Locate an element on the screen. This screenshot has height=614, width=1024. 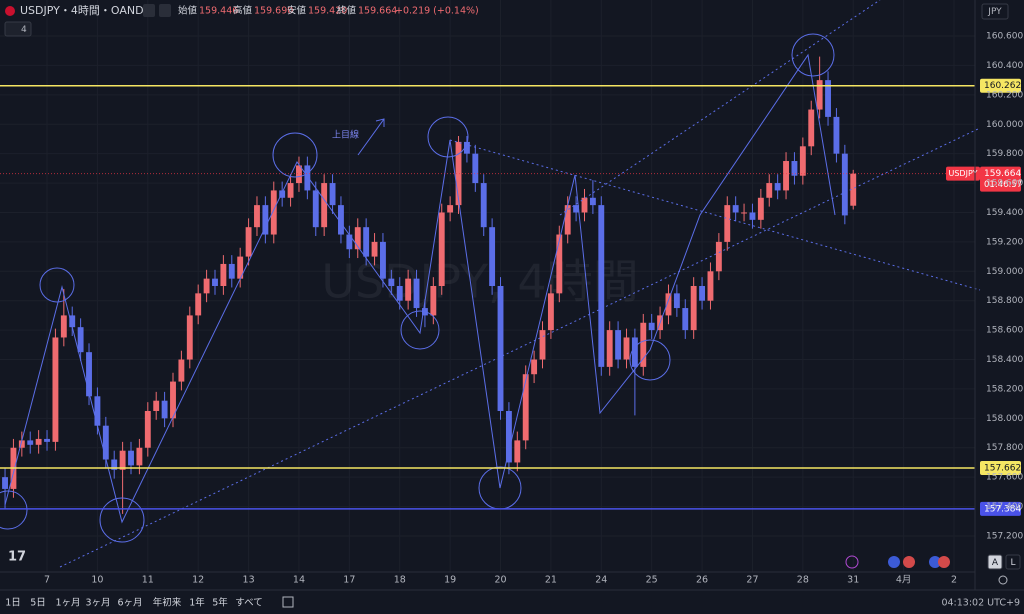
ohlc-label: 終値 is located at coordinates (347, 11).